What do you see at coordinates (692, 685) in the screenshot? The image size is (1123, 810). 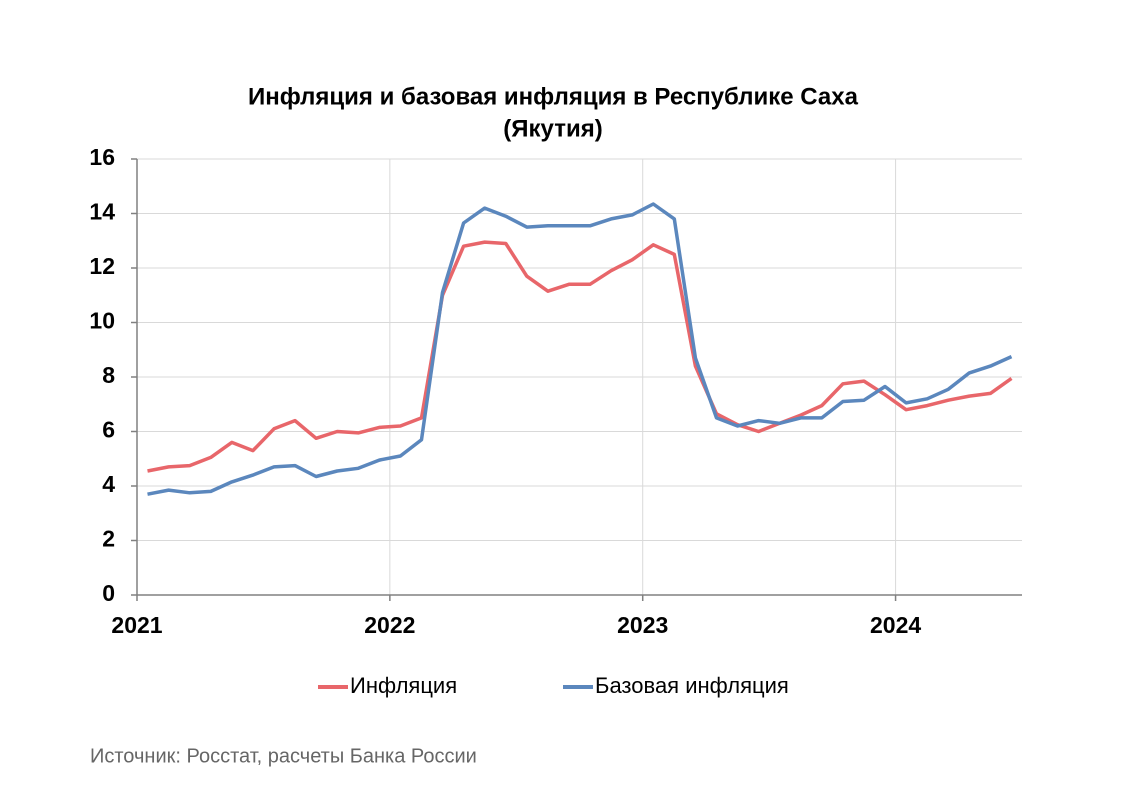 I see `legend-label: Базовая инфляция` at bounding box center [692, 685].